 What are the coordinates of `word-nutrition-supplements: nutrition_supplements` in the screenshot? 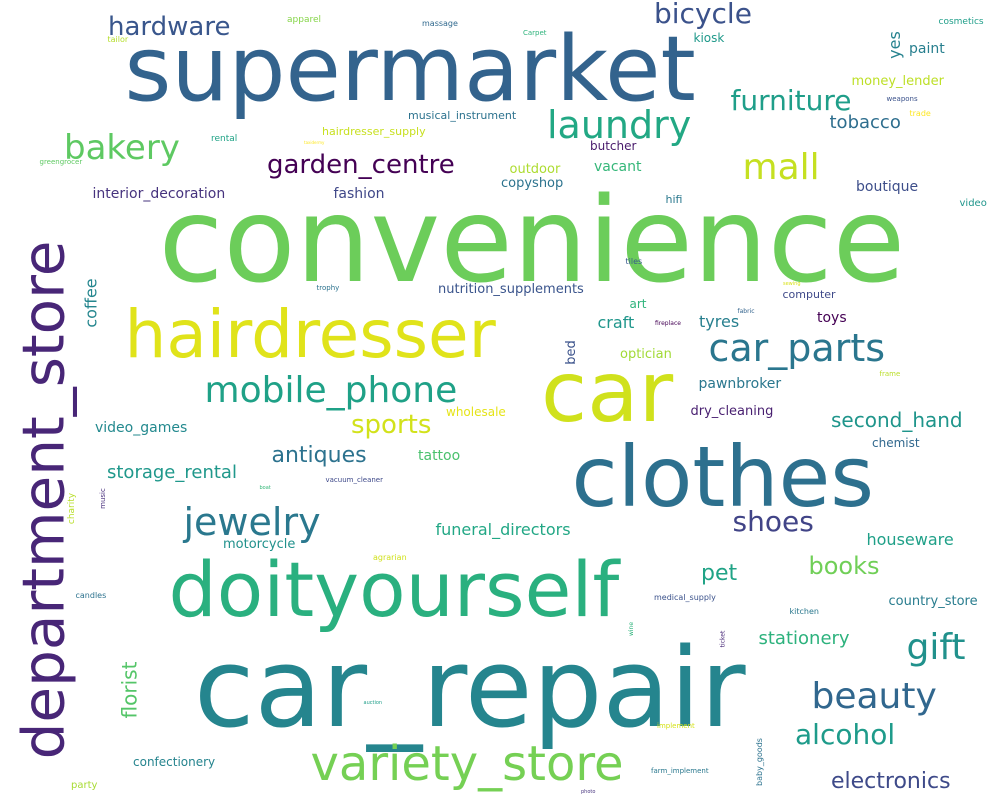 It's located at (511, 289).